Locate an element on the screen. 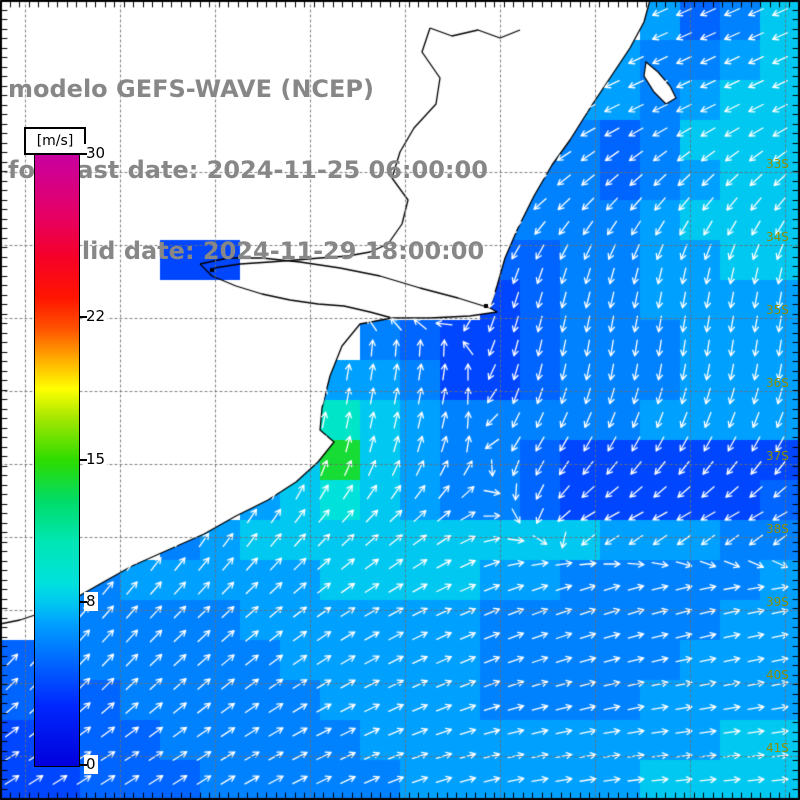 Image resolution: width=800 pixels, height=800 pixels. lat-label-39s: 39S is located at coordinates (777, 602).